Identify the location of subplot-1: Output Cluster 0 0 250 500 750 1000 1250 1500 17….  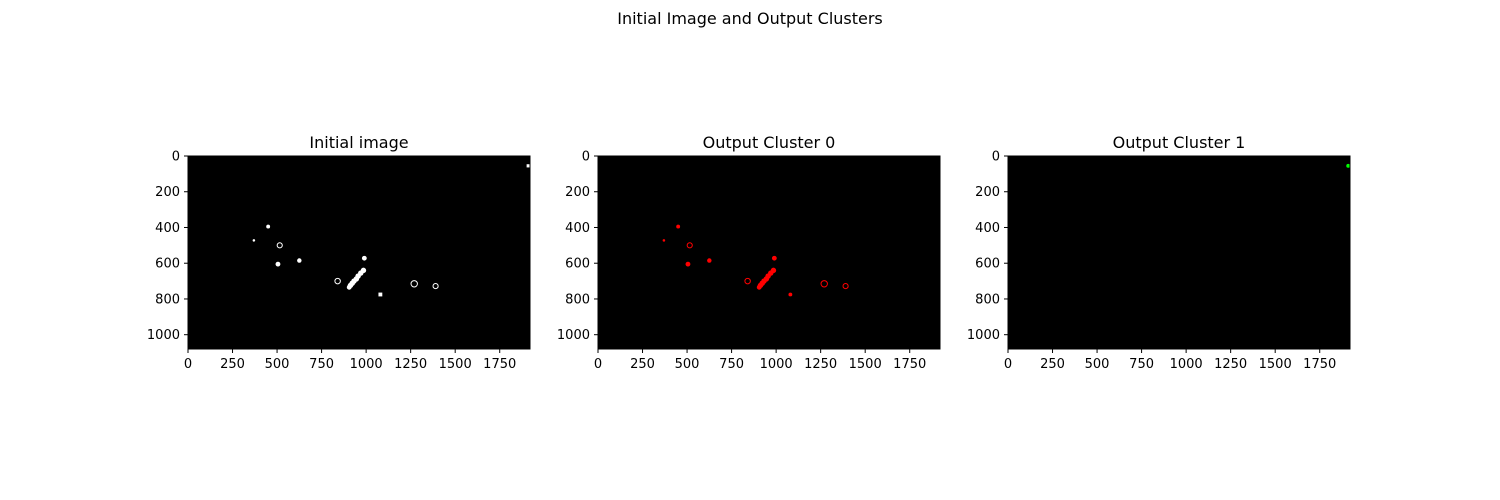
(749, 252).